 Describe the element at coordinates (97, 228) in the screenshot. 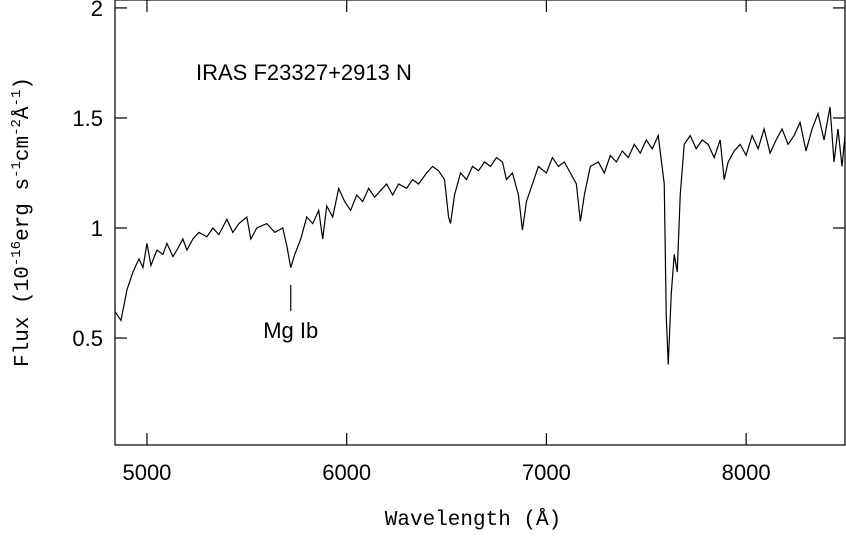

I see `y-tick-label: 1` at that location.